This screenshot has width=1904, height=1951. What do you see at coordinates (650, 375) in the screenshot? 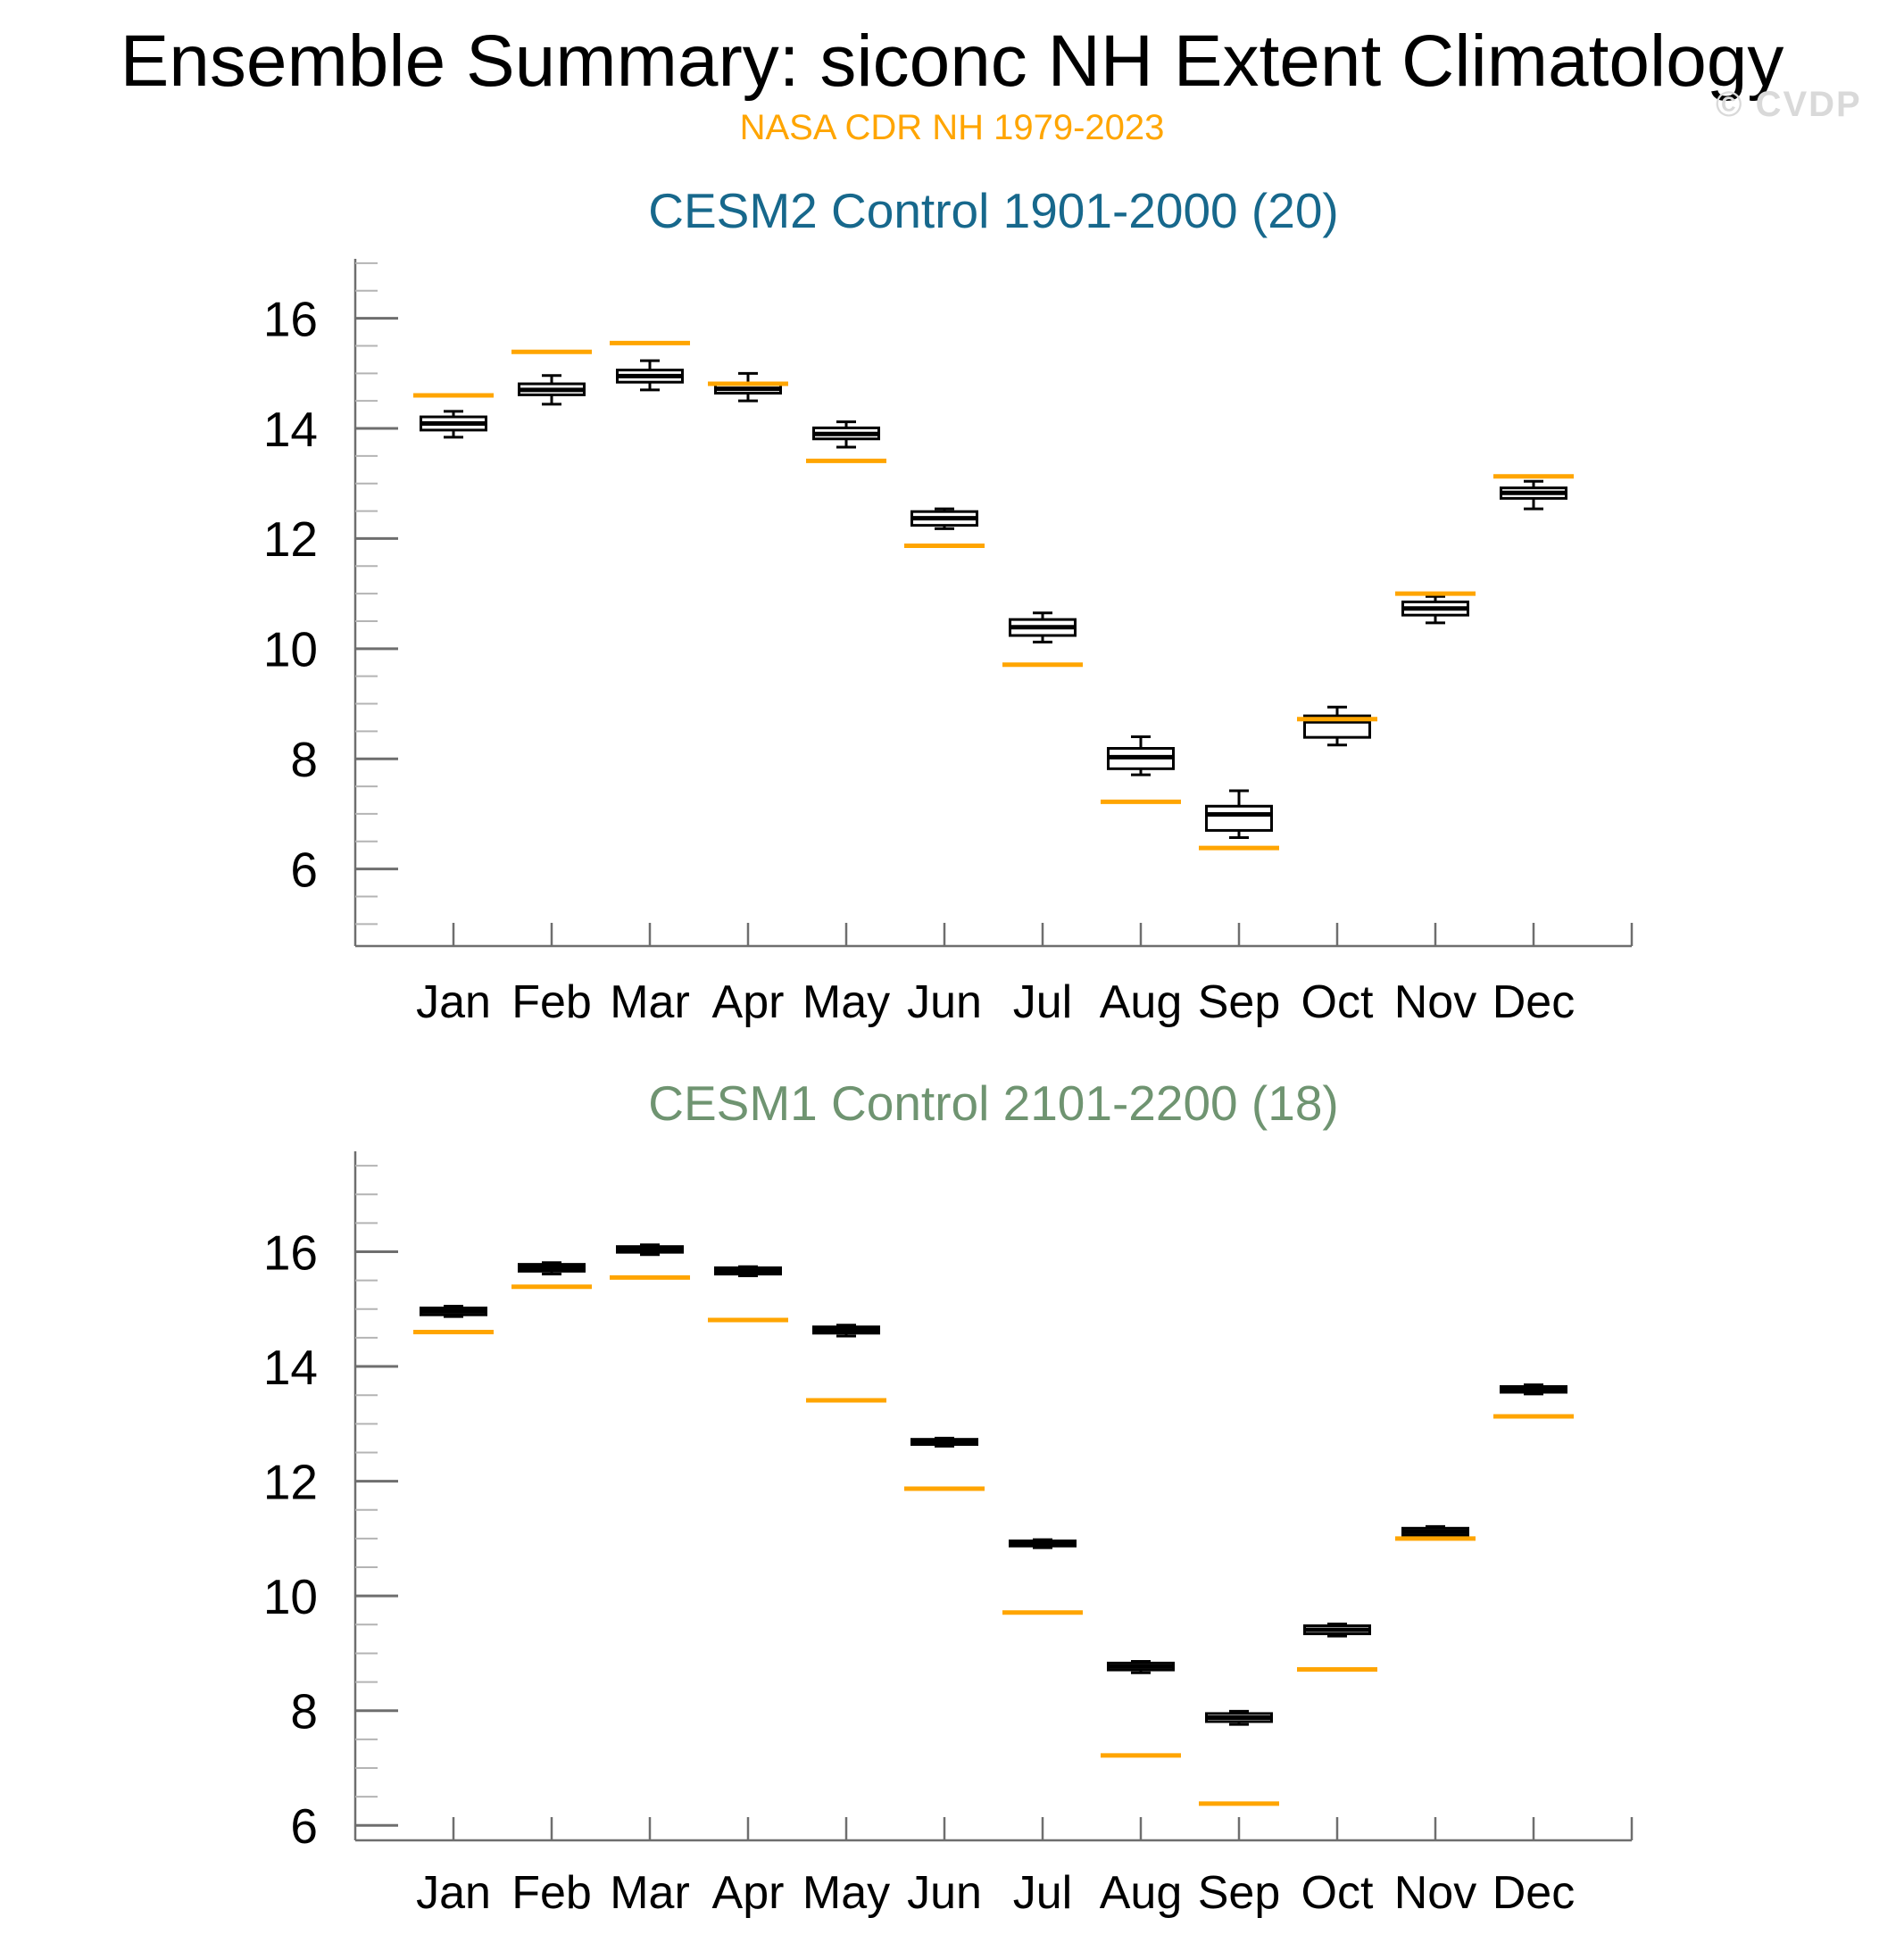
I see `boxplot-mar-panel1` at bounding box center [650, 375].